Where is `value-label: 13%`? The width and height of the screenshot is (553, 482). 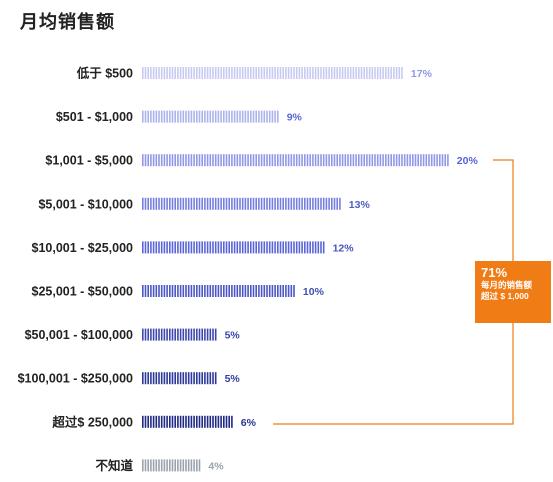
value-label: 13% is located at coordinates (360, 205).